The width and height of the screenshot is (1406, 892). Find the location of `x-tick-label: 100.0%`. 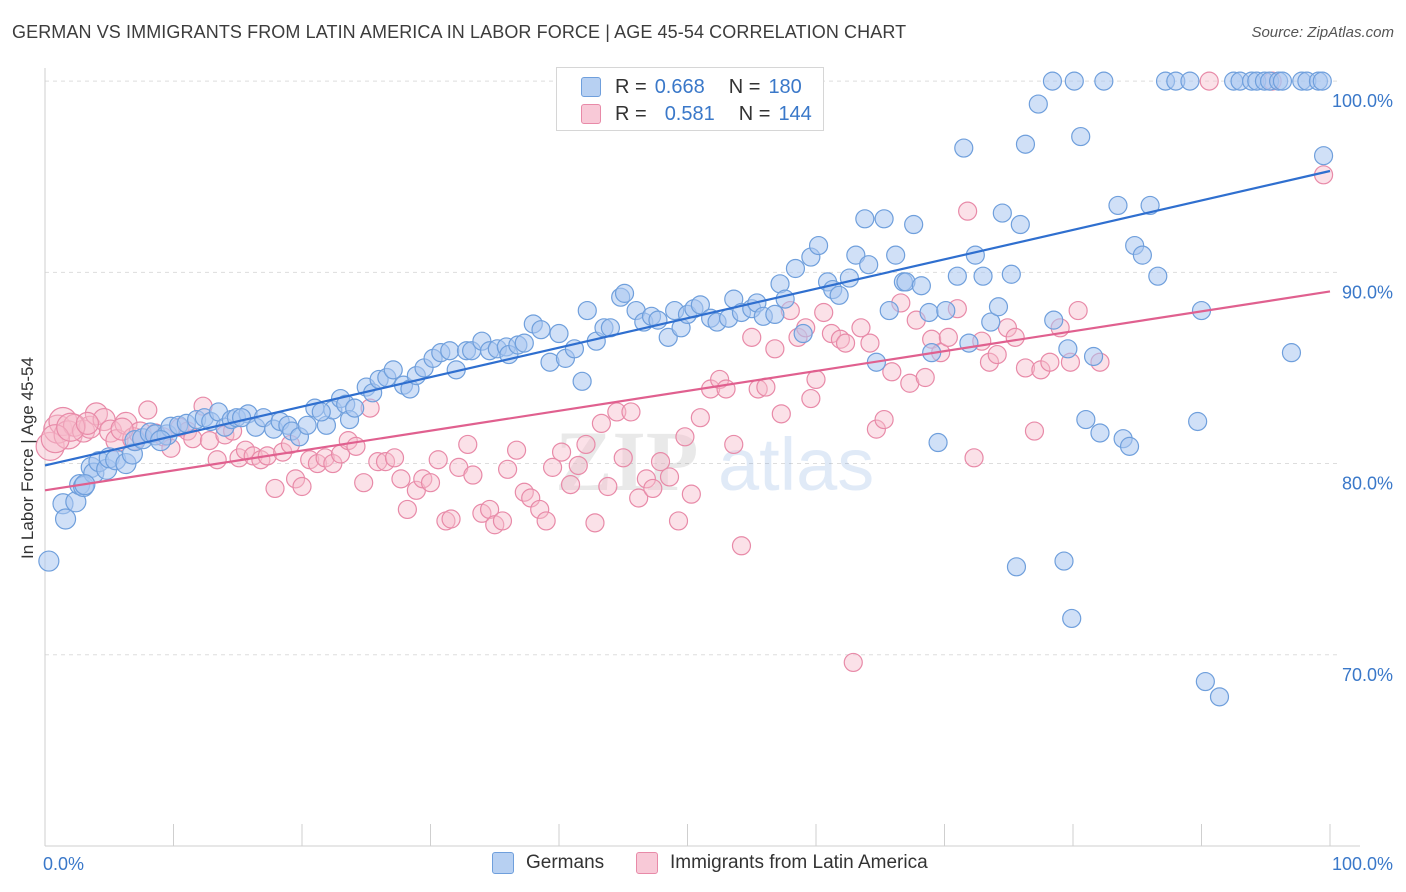

x-tick-label: 100.0% is located at coordinates (1362, 864).